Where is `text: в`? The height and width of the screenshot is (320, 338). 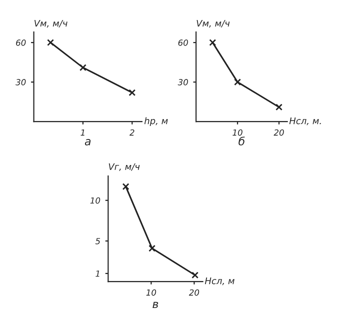
text: в is located at coordinates (155, 305).